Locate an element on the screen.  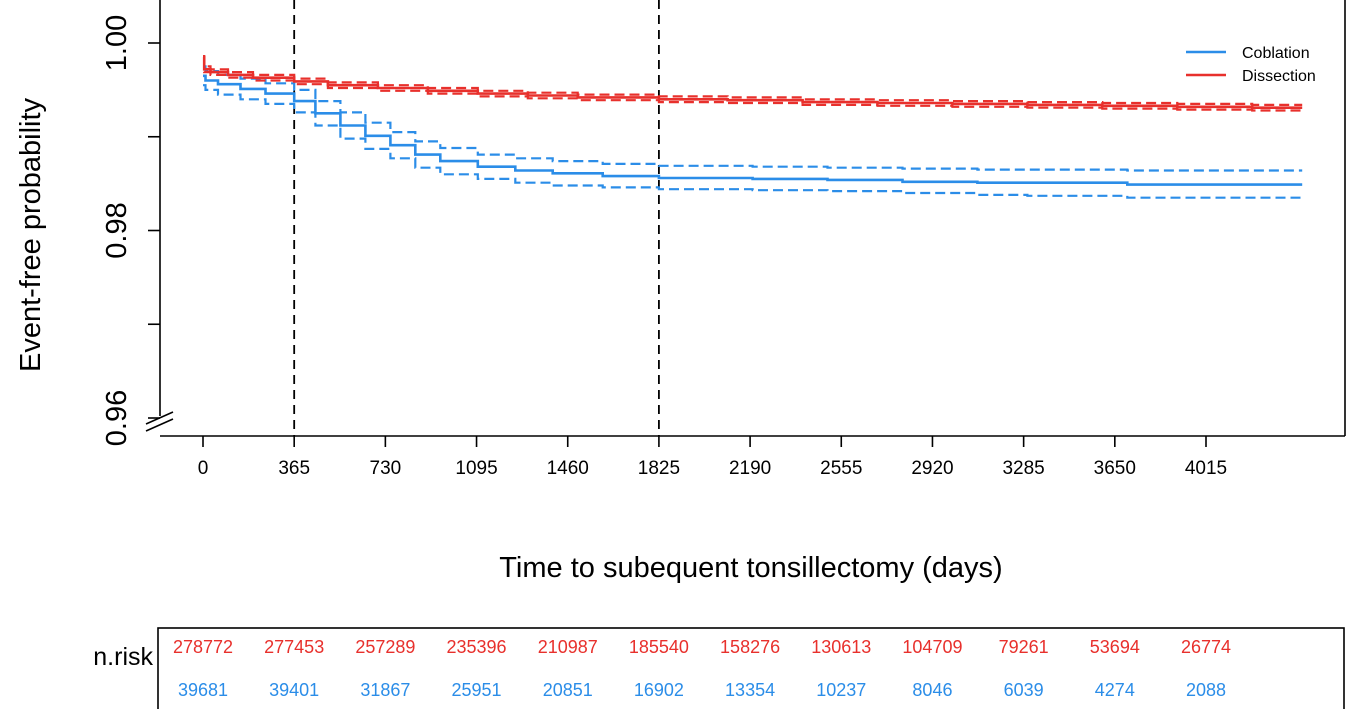
y-tick-label: 1.00 is located at coordinates (117, 43).